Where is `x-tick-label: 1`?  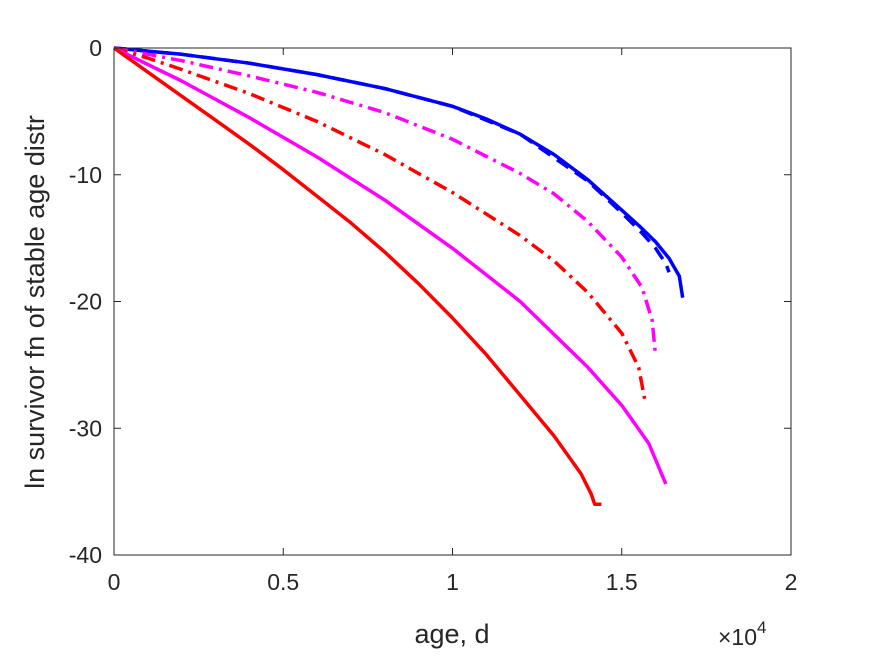
x-tick-label: 1 is located at coordinates (452, 582).